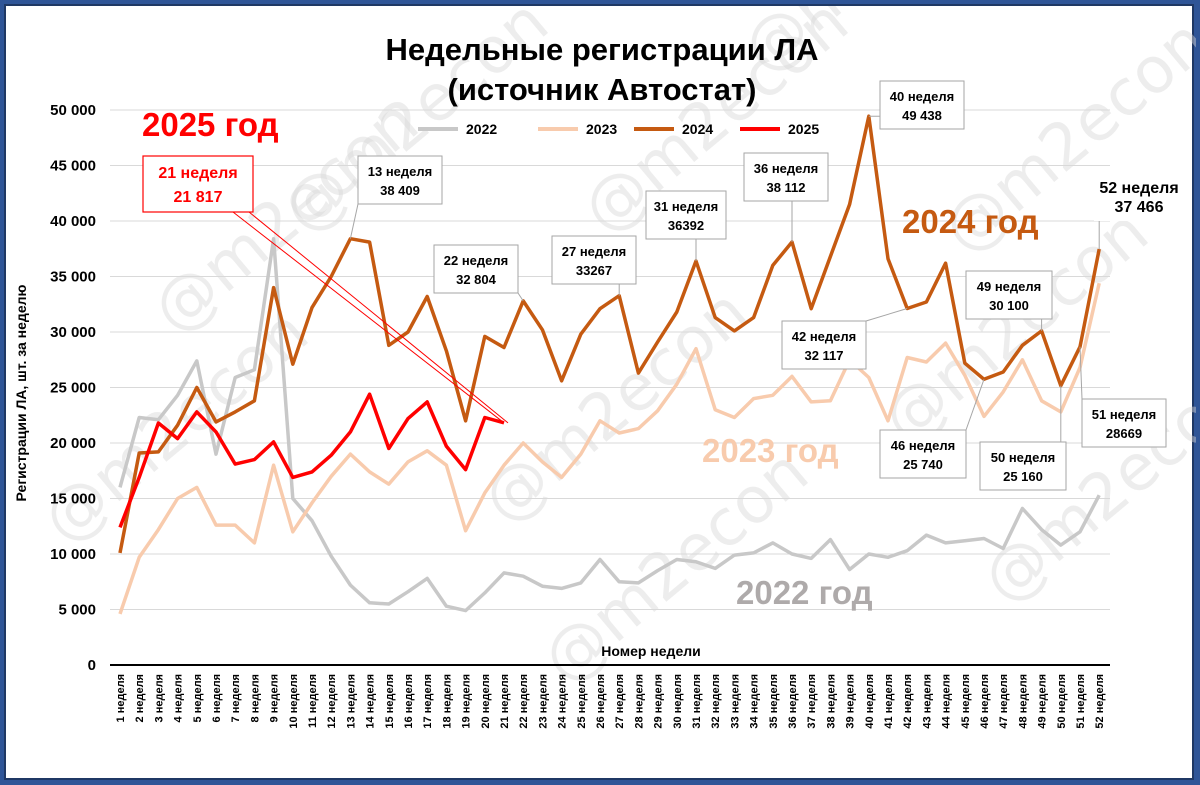 This screenshot has width=1200, height=785. I want to click on x-tick-label: 28 неделя, so click(639, 701).